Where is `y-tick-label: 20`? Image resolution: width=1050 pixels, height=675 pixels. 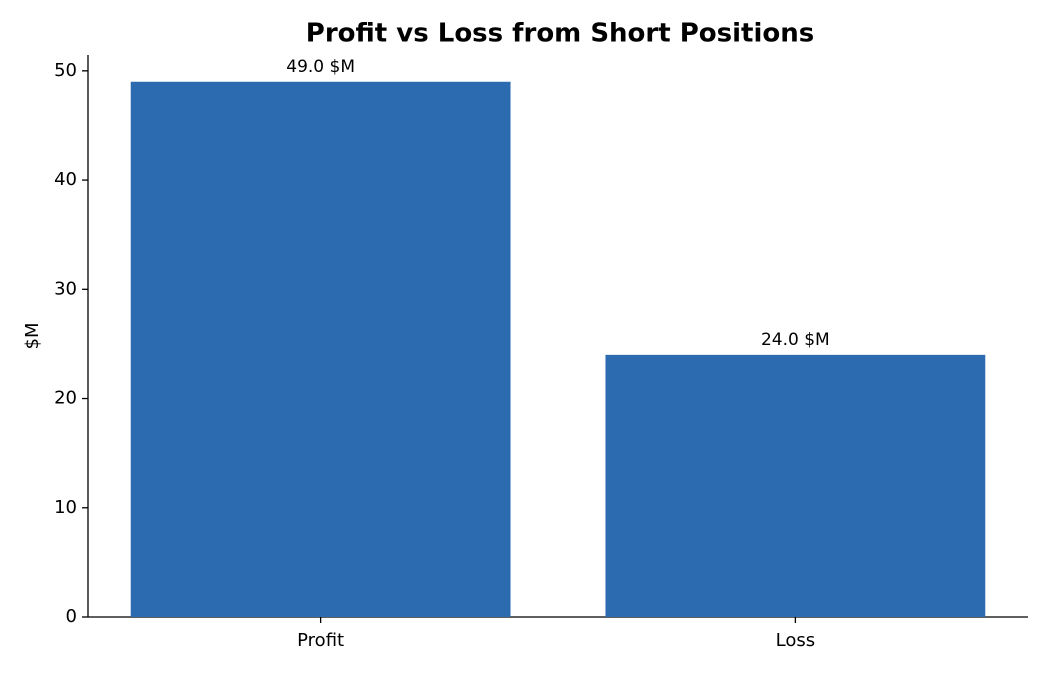
y-tick-label: 20 is located at coordinates (65, 398).